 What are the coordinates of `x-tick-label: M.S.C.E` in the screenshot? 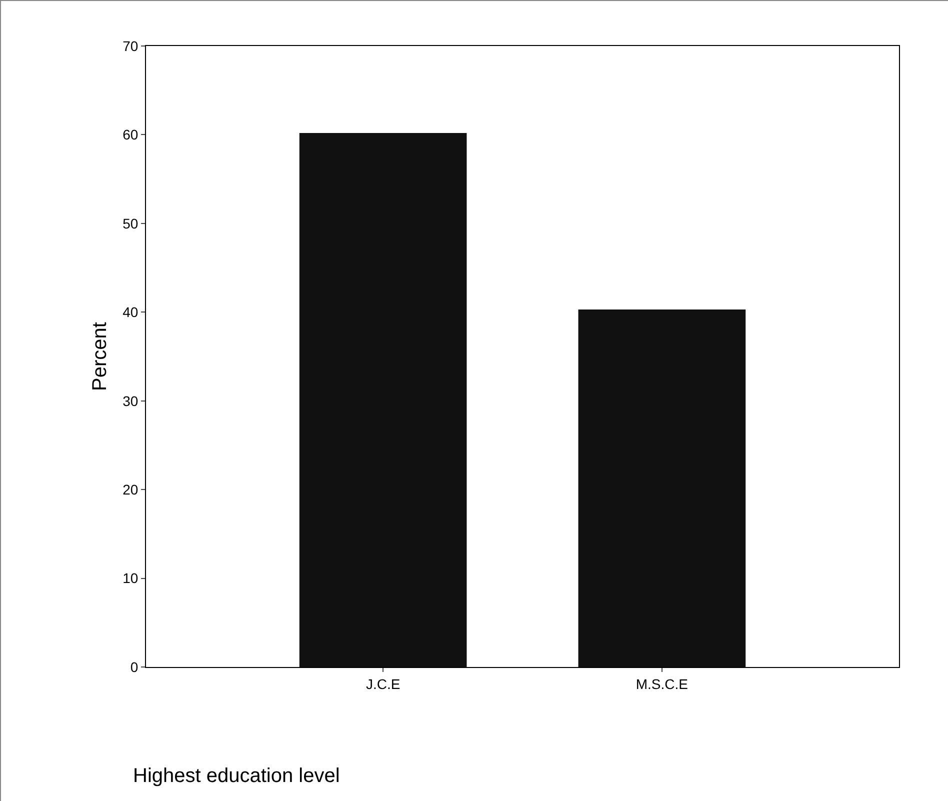 It's located at (662, 684).